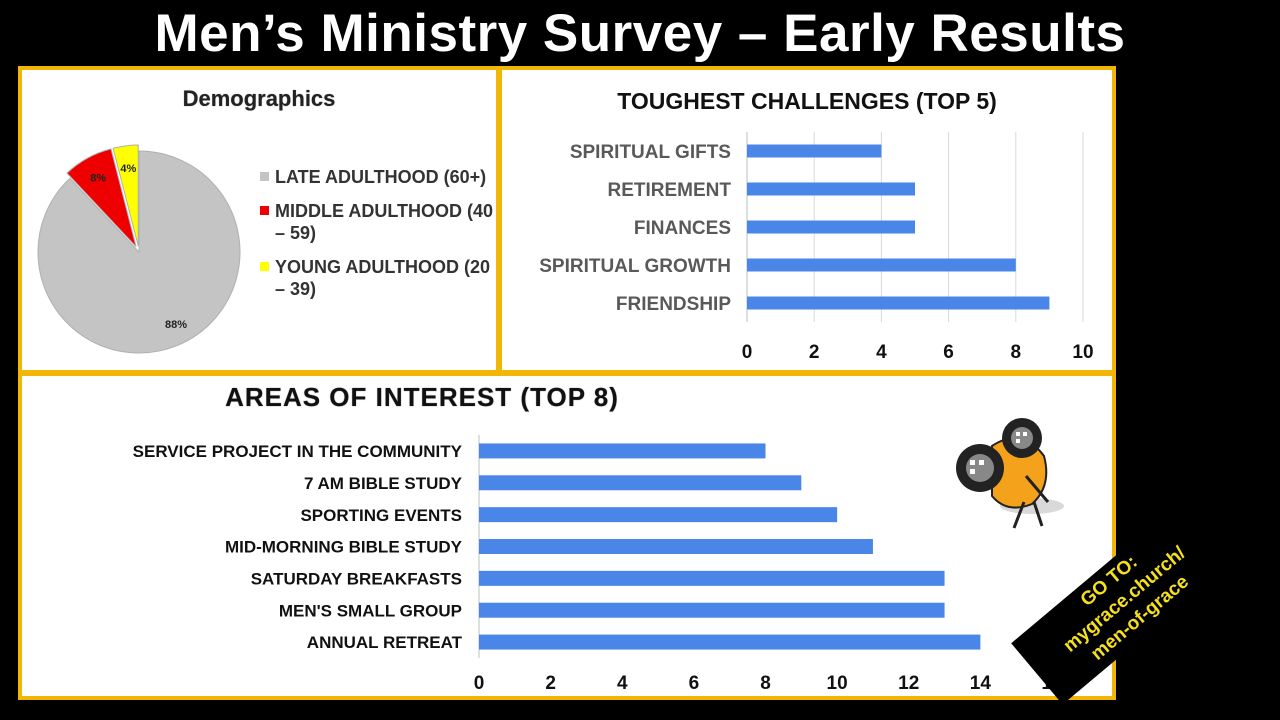 The height and width of the screenshot is (720, 1280). I want to click on tick-label: 12, so click(908, 683).